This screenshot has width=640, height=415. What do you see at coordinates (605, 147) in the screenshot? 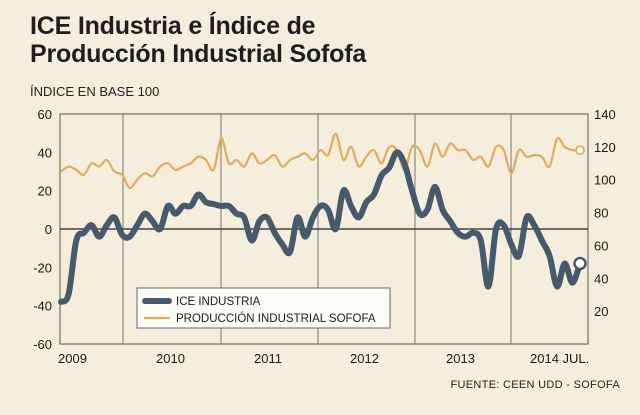
I see `right-axis-tick: 120` at bounding box center [605, 147].